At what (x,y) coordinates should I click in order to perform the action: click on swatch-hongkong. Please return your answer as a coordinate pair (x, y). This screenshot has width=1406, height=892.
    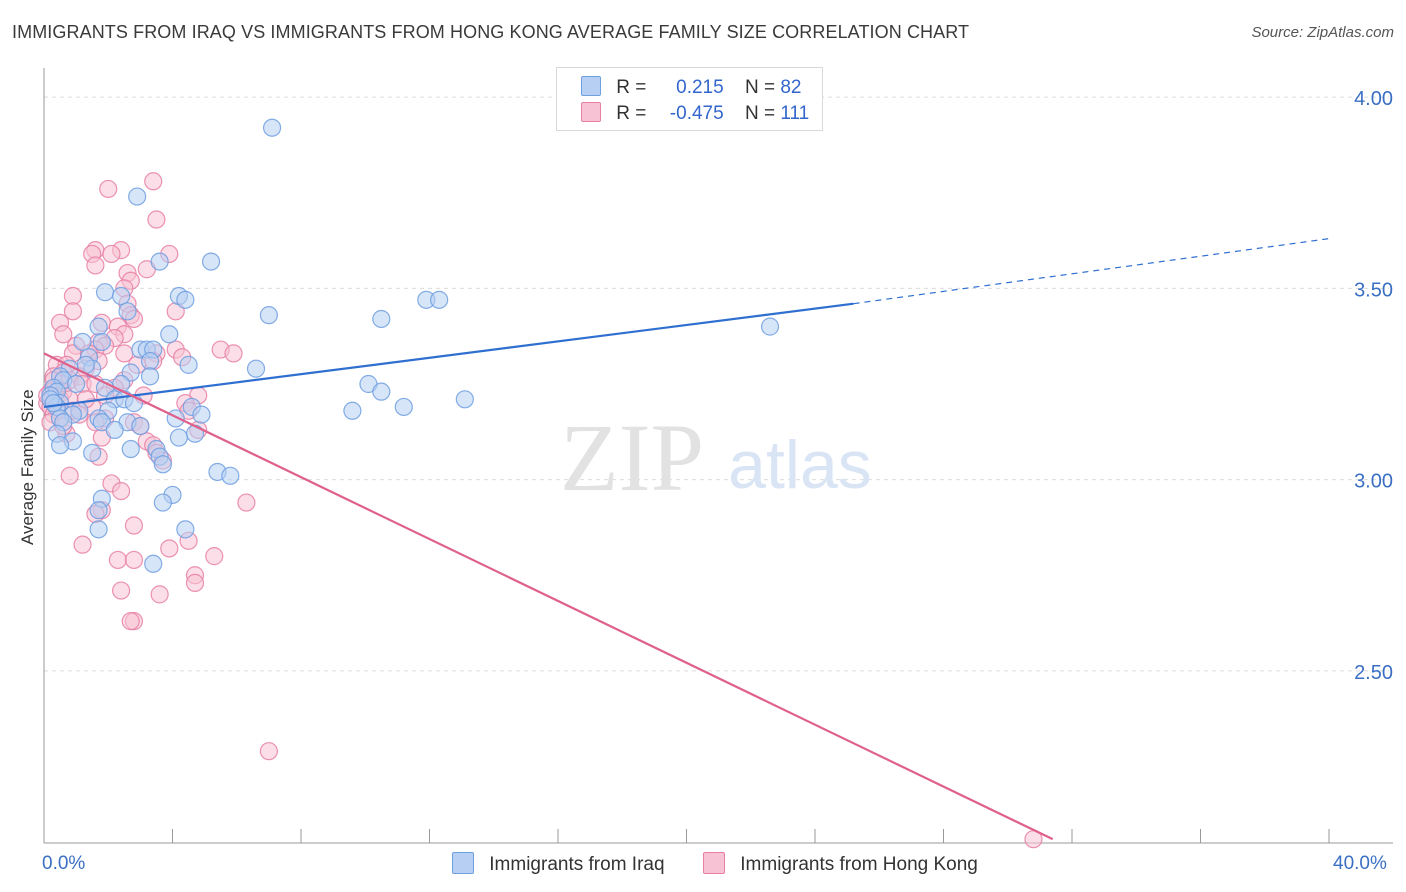
    Looking at the image, I should click on (591, 112).